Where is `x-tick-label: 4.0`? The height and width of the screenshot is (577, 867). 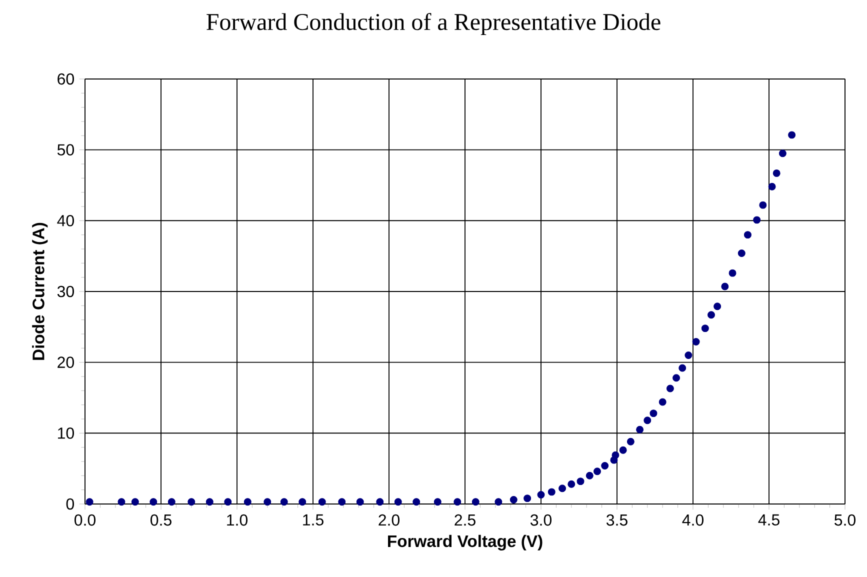
x-tick-label: 4.0 is located at coordinates (693, 520).